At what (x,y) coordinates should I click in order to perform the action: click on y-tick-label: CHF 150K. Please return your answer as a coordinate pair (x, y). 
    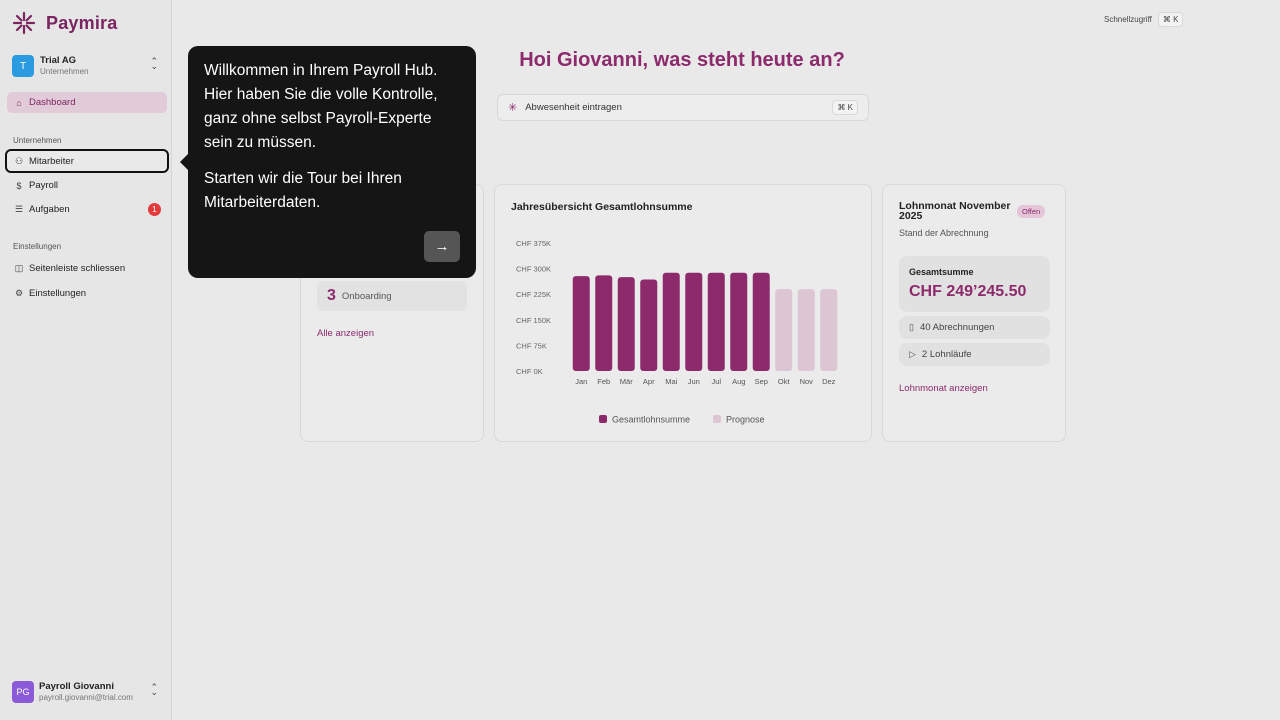
    Looking at the image, I should click on (533, 320).